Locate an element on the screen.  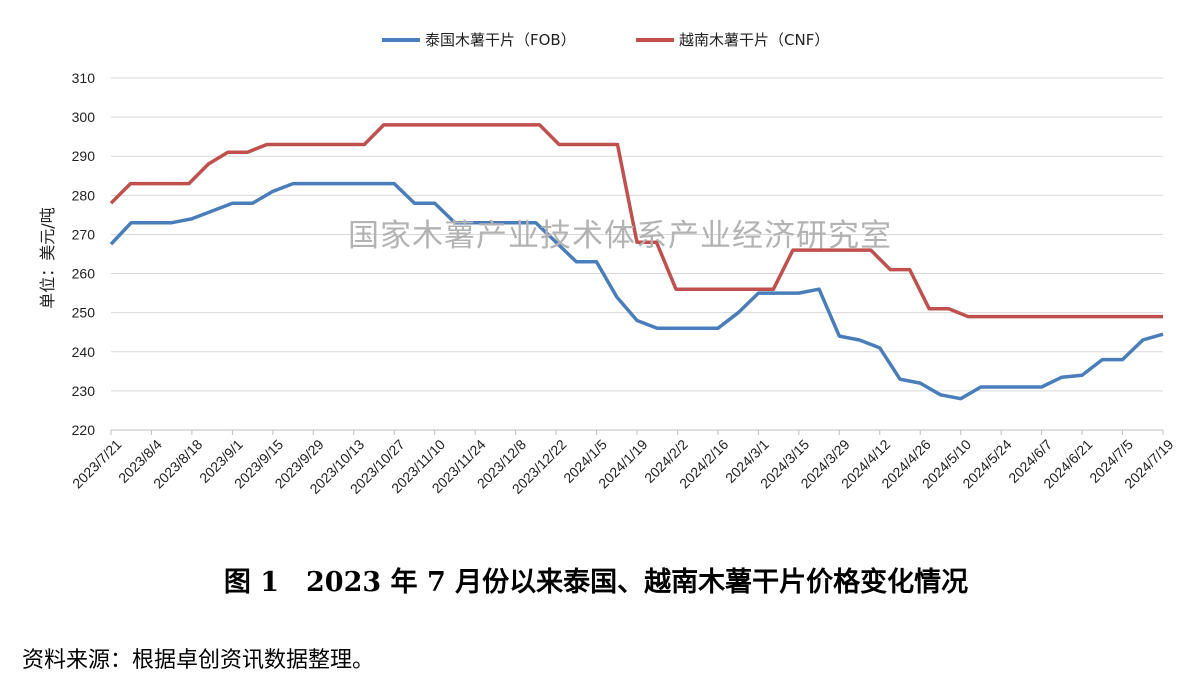
y-tick-label: 310 is located at coordinates (84, 78).